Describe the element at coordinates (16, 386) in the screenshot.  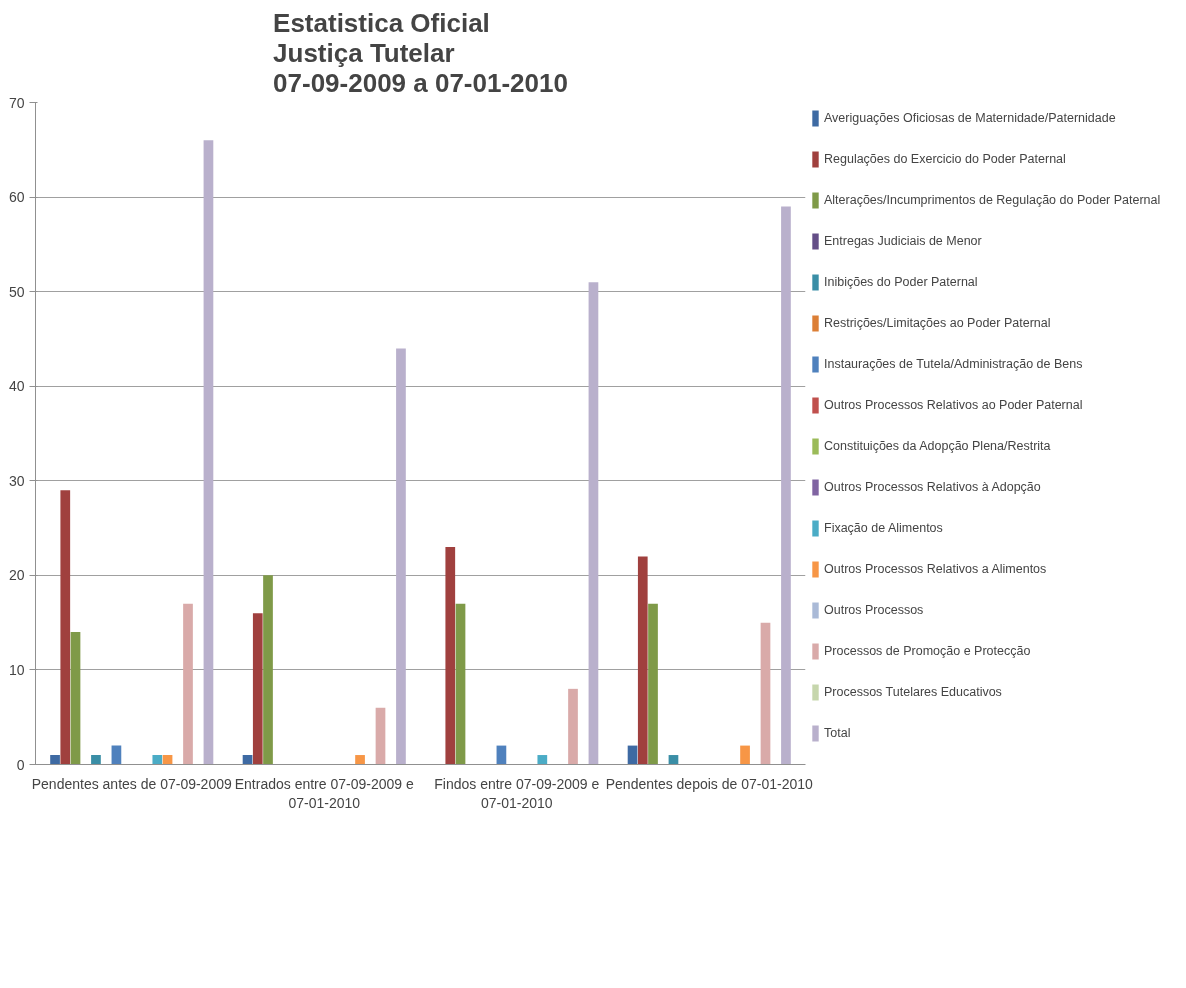
I see `y-tick-label: 40` at that location.